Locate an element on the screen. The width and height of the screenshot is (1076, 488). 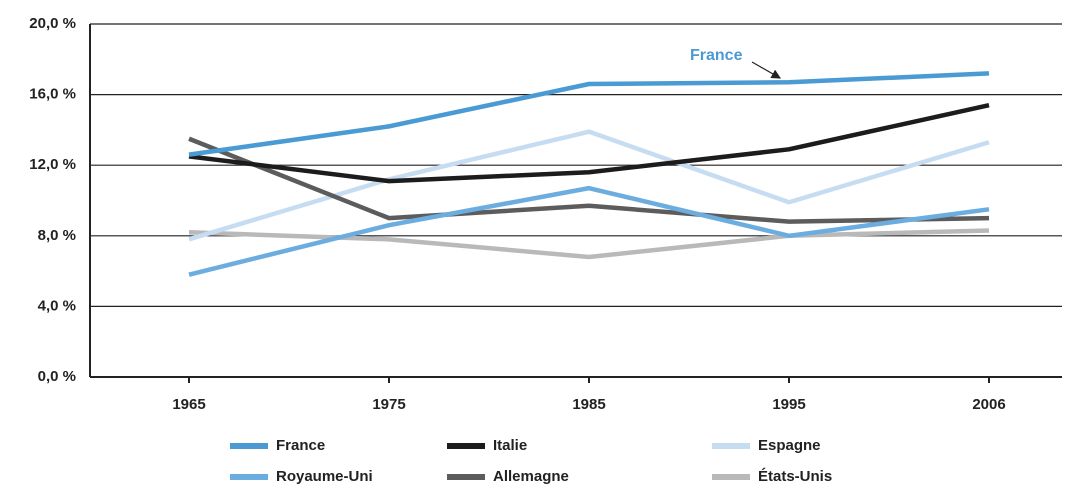
legend-label: Royaume-Uni is located at coordinates (324, 476).